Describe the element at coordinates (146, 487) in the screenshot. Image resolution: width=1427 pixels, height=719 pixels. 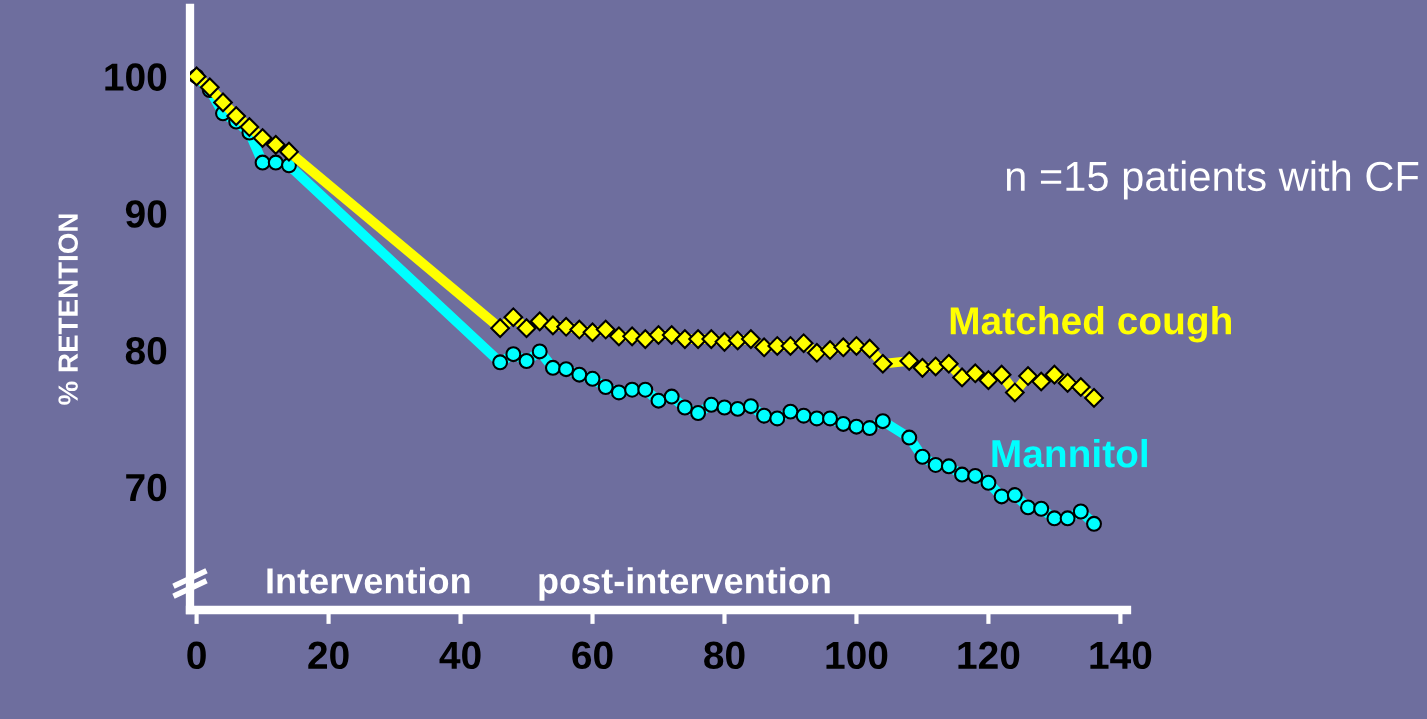
I see `y-tick-label: 70` at that location.